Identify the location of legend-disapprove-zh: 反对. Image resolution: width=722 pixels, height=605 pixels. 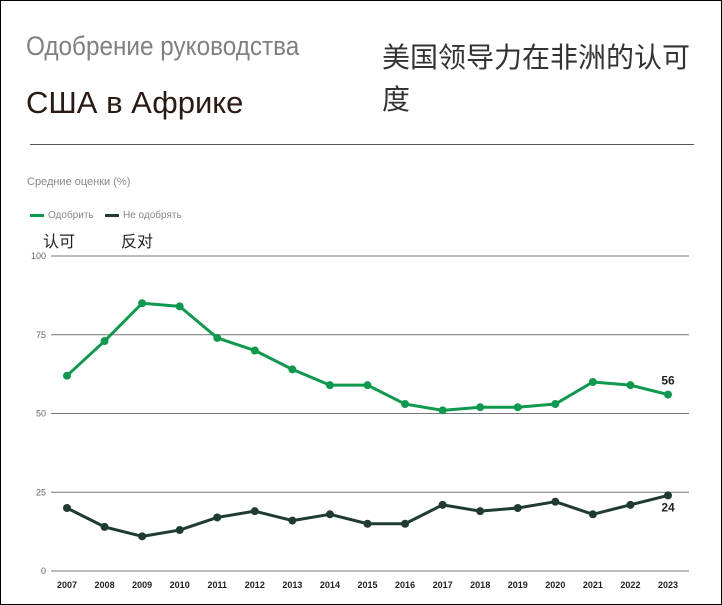
(137, 241).